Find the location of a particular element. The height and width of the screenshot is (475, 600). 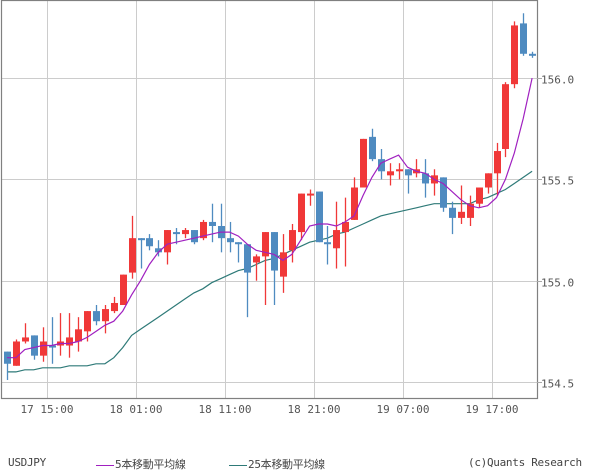

y-axis: 154.5 155.0 155.5 156.0 is located at coordinates (555, 232).